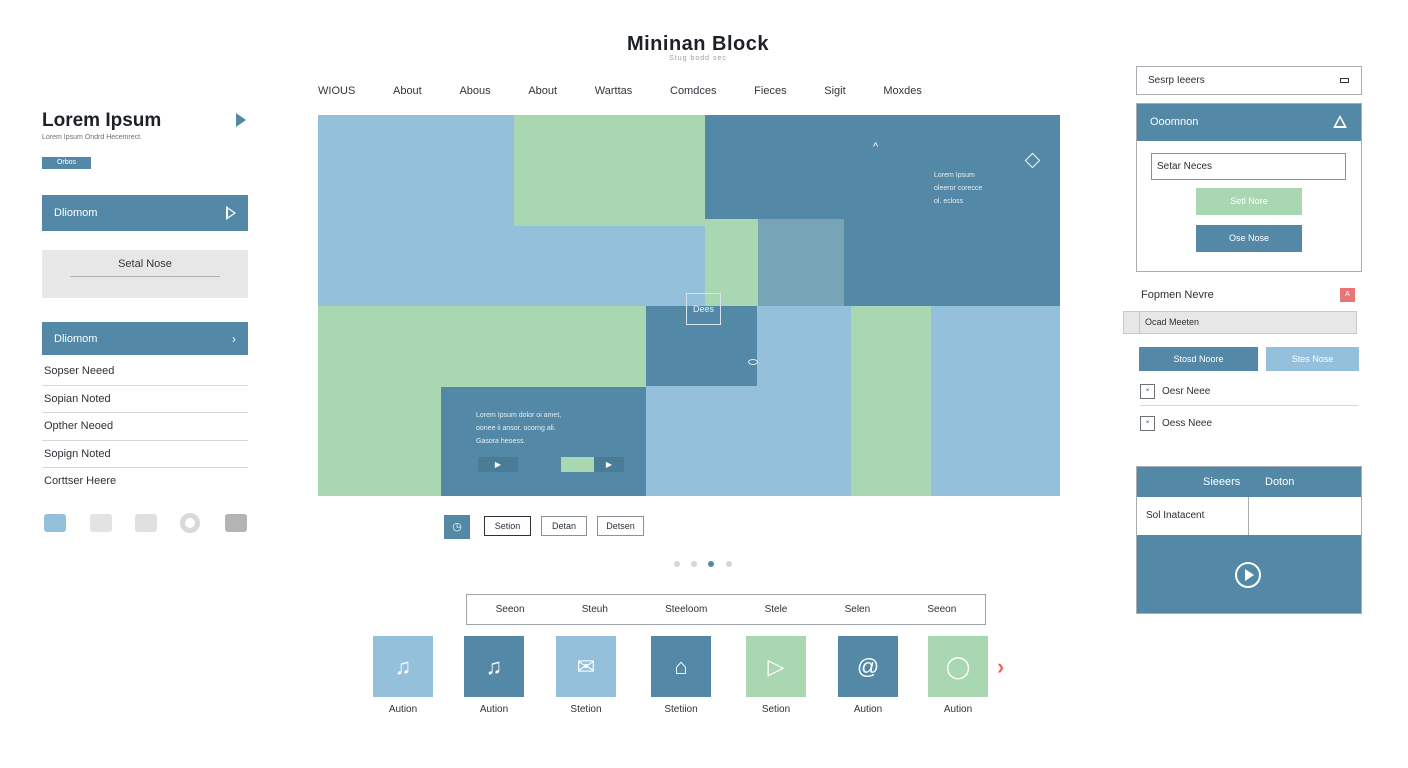  What do you see at coordinates (76, 213) in the screenshot?
I see `accordion-label: Dliomom` at bounding box center [76, 213].